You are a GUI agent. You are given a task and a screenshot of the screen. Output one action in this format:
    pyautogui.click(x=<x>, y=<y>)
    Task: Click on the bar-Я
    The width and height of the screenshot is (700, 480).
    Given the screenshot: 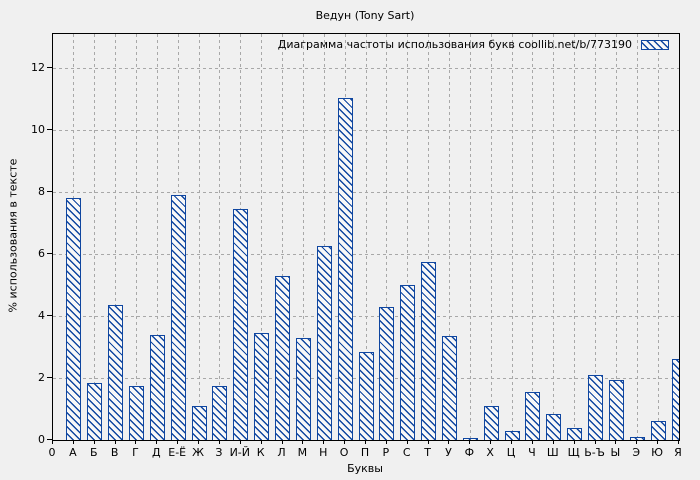 What is the action you would take?
    pyautogui.click(x=675, y=399)
    